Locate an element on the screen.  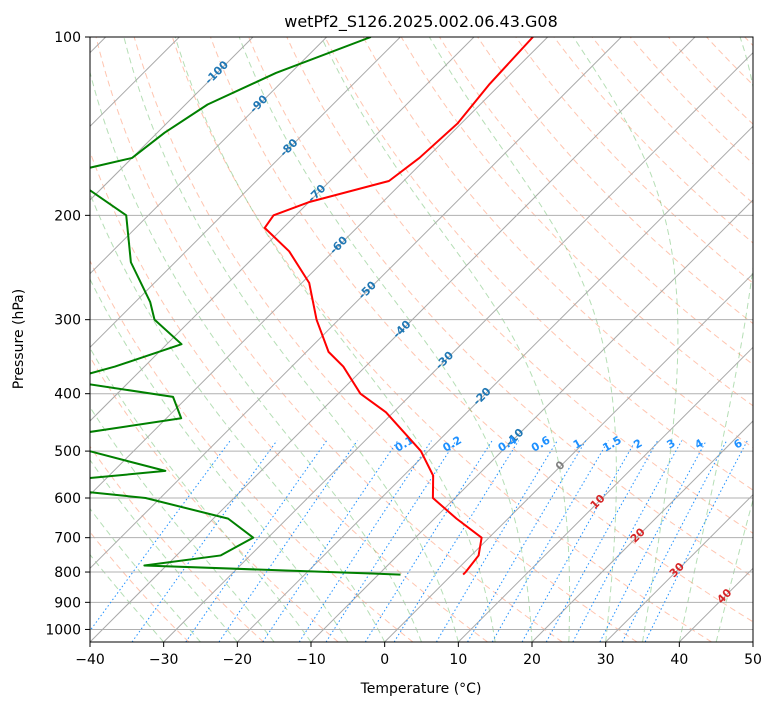
y-axis-ticks: 100 200 300 400 500 600 700 800 900 1000 is located at coordinates (67, 334).